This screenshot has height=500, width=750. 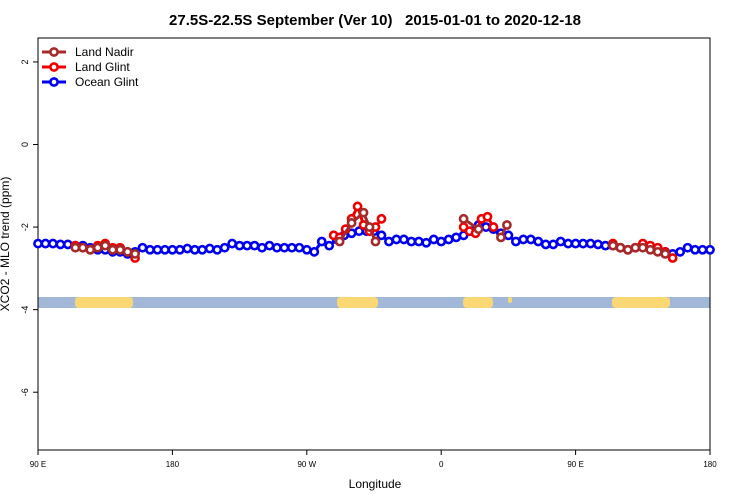 What do you see at coordinates (25, 61) in the screenshot?
I see `y-tick-label: 2` at bounding box center [25, 61].